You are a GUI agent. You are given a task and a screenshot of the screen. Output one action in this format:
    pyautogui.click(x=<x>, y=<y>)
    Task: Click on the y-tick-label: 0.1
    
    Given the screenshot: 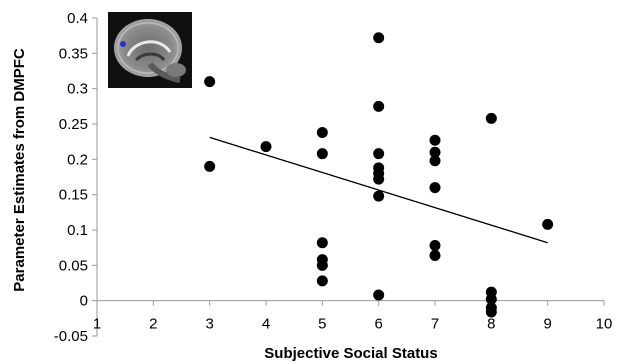 What is the action you would take?
    pyautogui.click(x=77, y=230)
    